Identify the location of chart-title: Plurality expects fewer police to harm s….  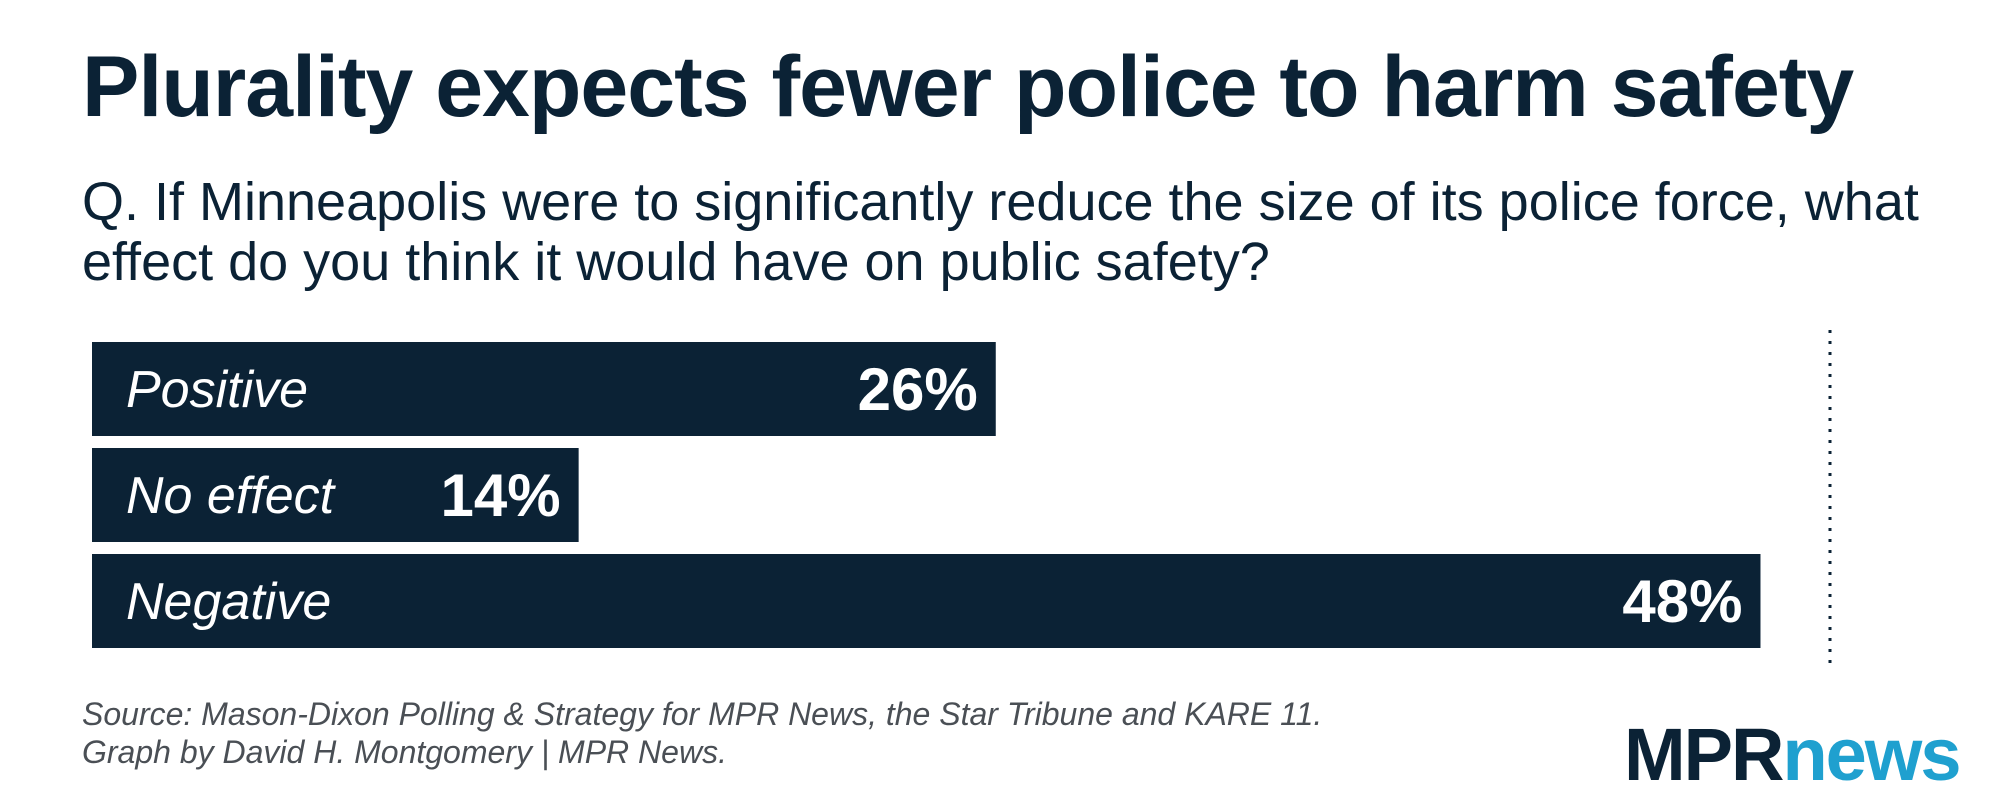
(968, 87).